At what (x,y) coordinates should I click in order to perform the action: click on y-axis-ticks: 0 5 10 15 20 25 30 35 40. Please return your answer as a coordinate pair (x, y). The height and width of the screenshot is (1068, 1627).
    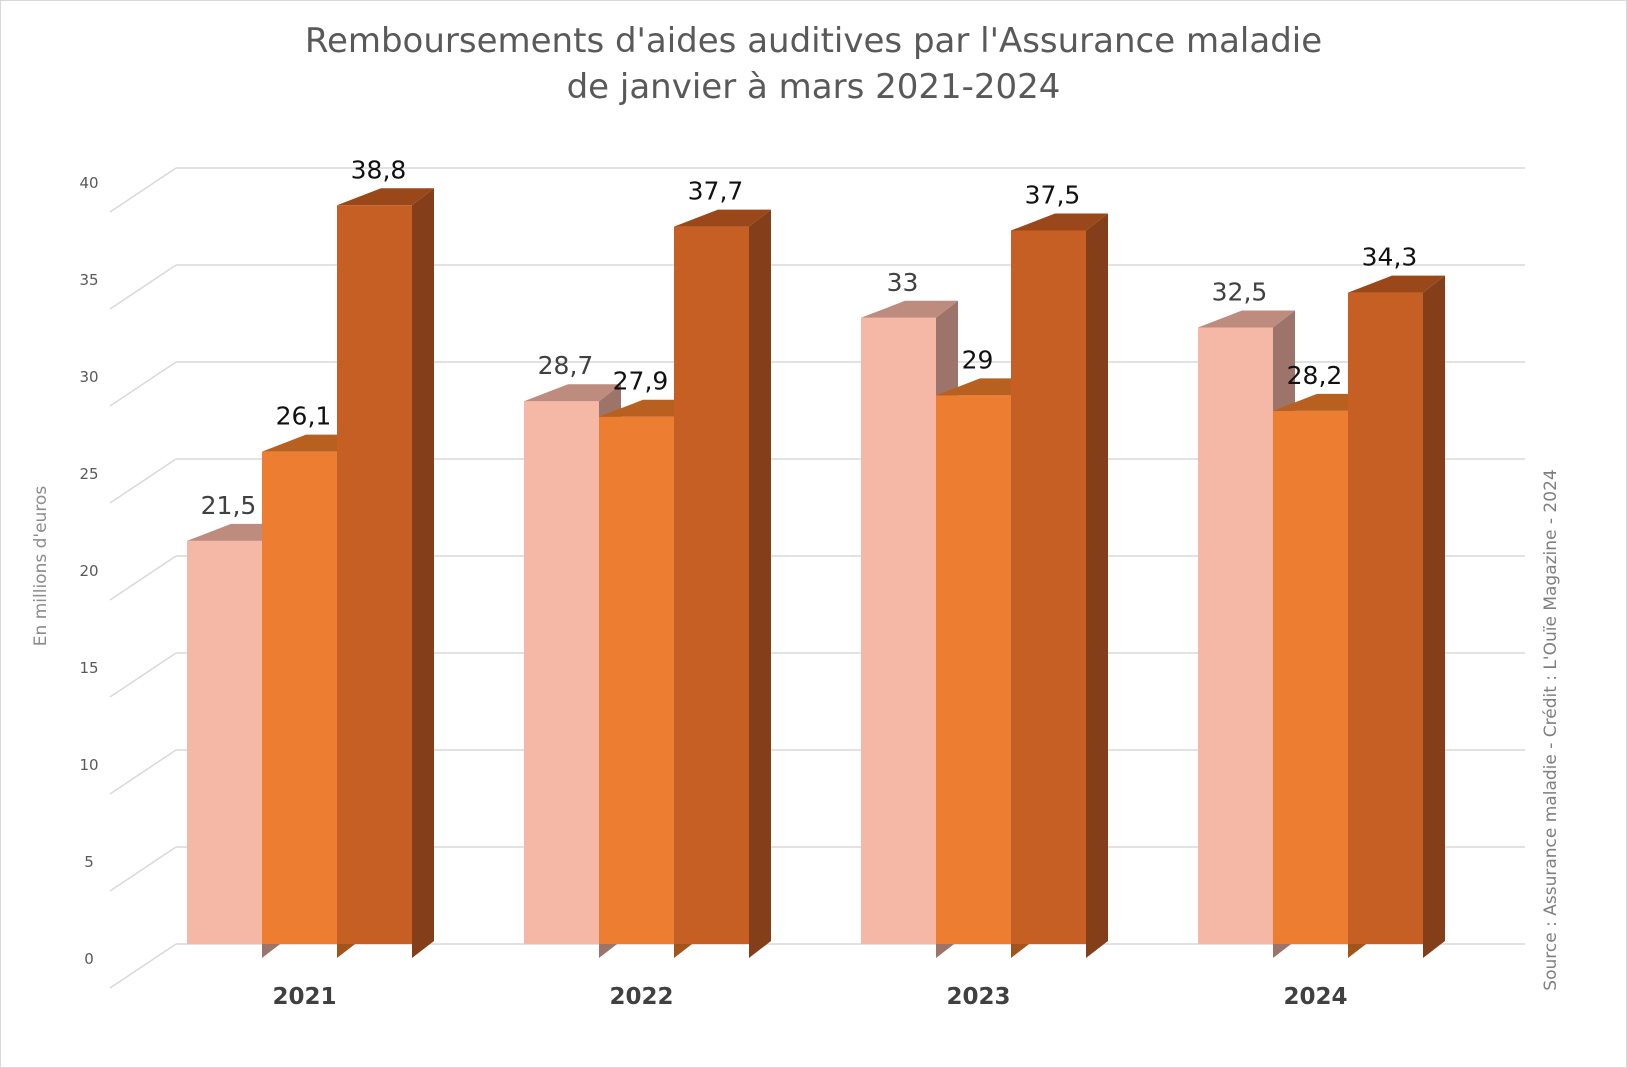
    Looking at the image, I should click on (88, 571).